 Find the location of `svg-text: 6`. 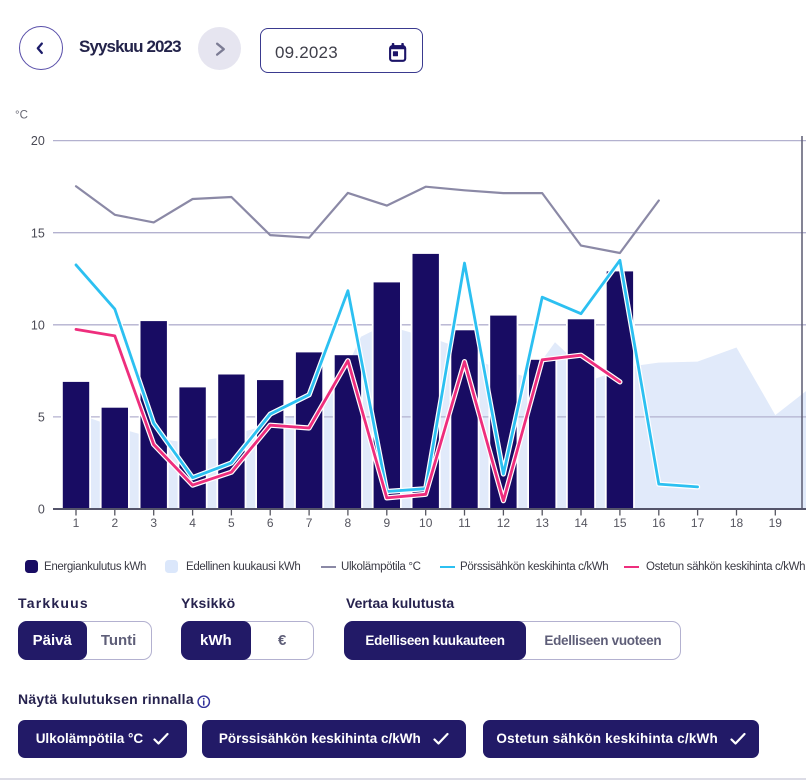

svg-text: 6 is located at coordinates (270, 523).